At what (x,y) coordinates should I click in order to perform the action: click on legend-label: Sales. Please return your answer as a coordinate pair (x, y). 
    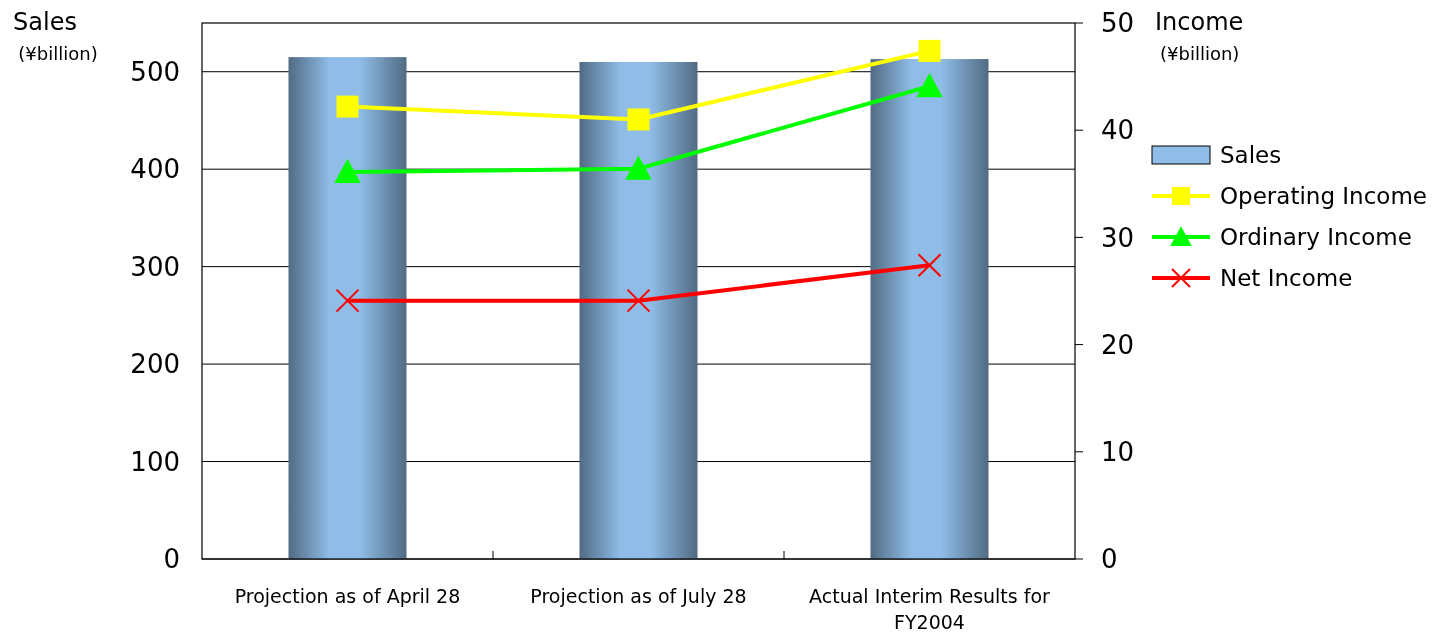
    Looking at the image, I should click on (1251, 155).